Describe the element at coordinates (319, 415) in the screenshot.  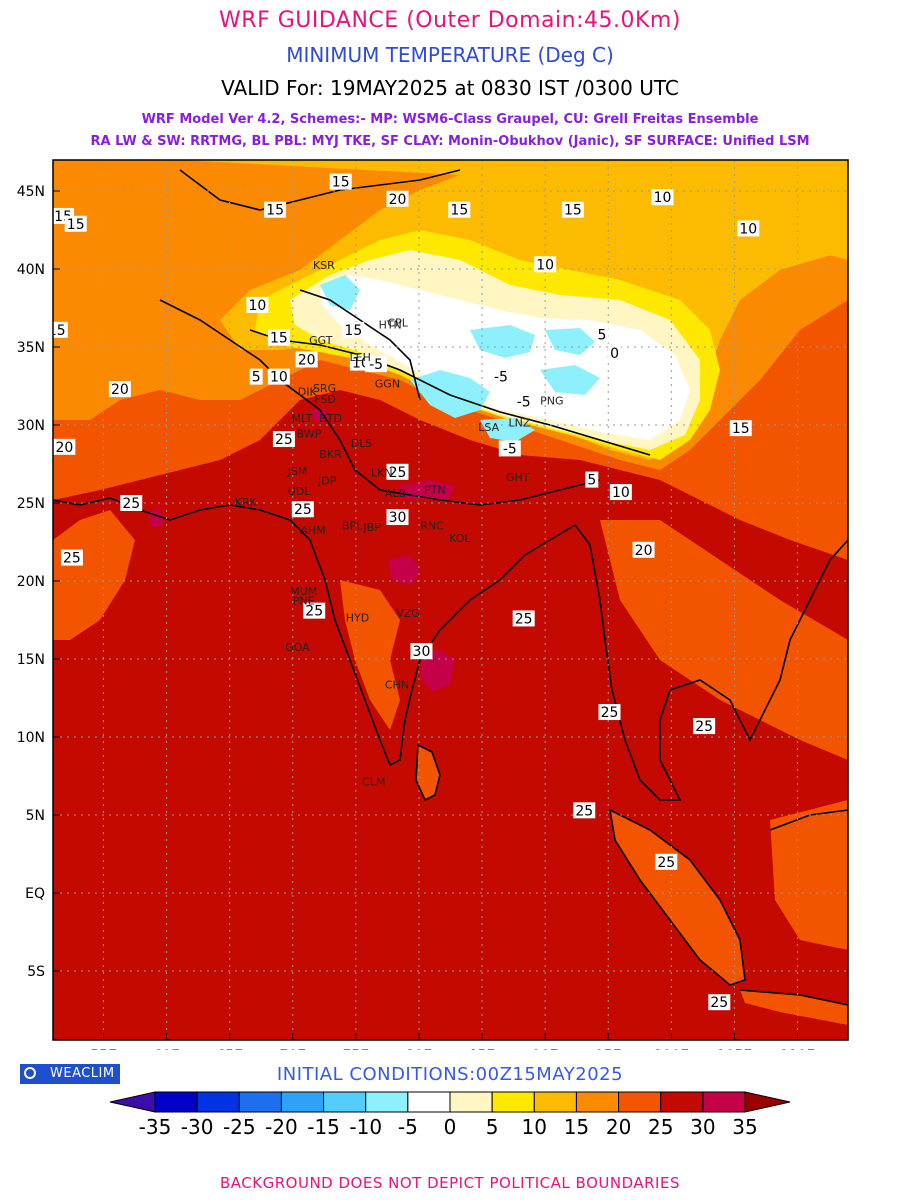
I see `zone-30-35-e` at that location.